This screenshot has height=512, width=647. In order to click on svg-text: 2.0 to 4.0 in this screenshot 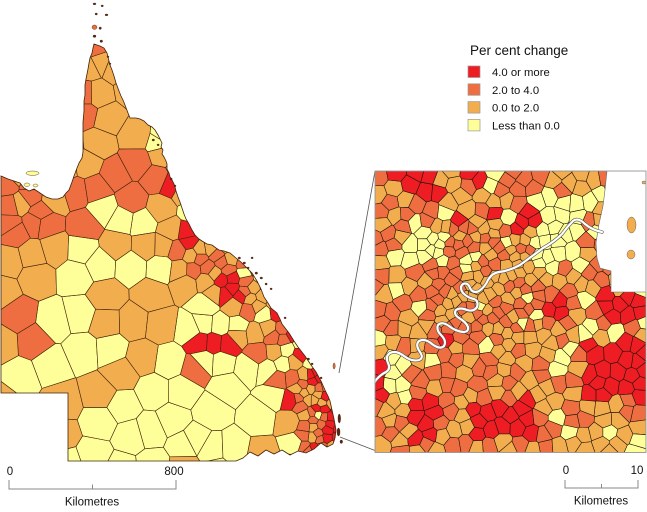, I will do `click(515, 91)`.